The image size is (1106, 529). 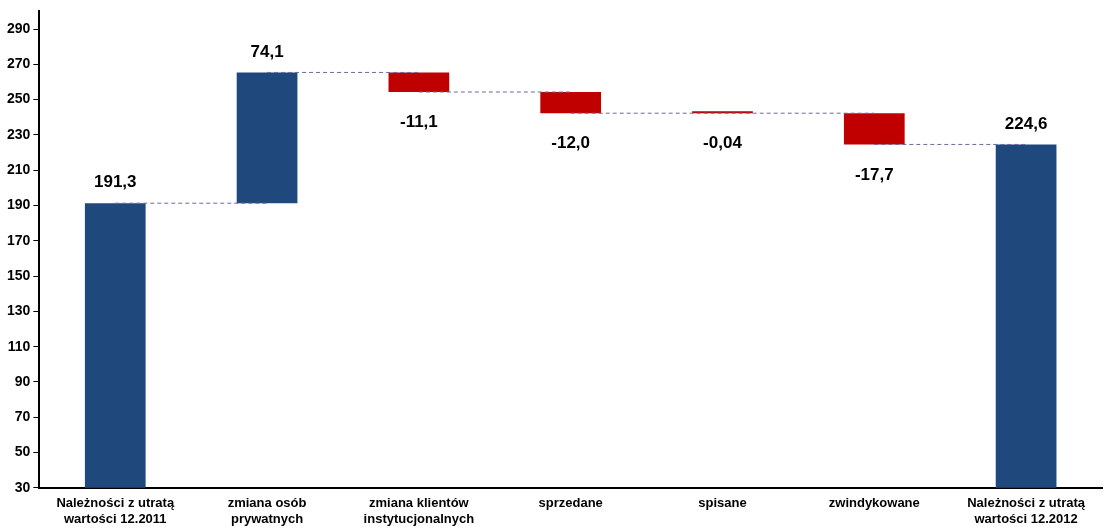 I want to click on x-tick-label: zwindykowane, so click(x=874, y=503).